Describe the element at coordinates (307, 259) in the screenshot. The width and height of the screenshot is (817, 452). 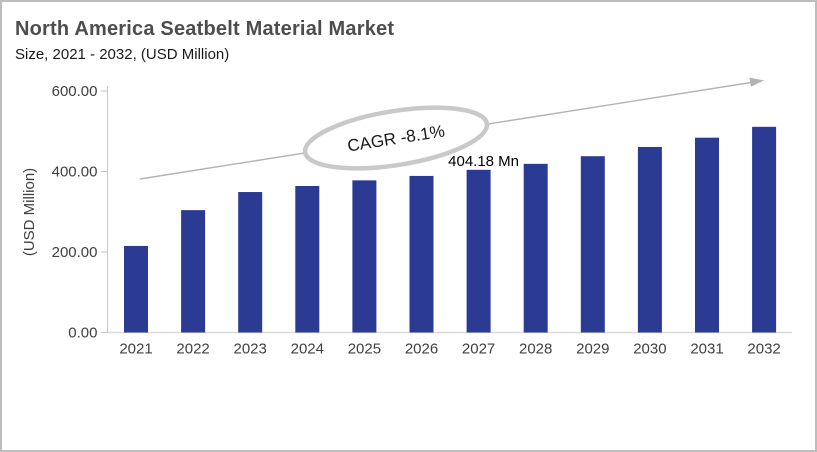
I see `bar-2024` at that location.